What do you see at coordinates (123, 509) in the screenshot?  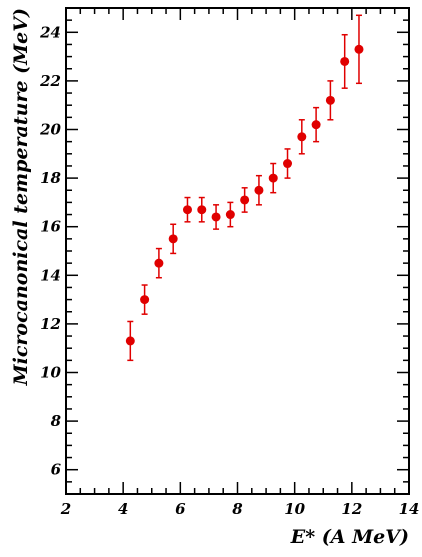 I see `x-tick-label: 4` at bounding box center [123, 509].